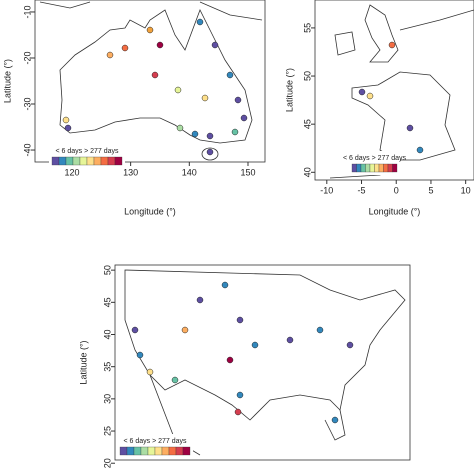  I want to click on map-frame, so click(394, 90).